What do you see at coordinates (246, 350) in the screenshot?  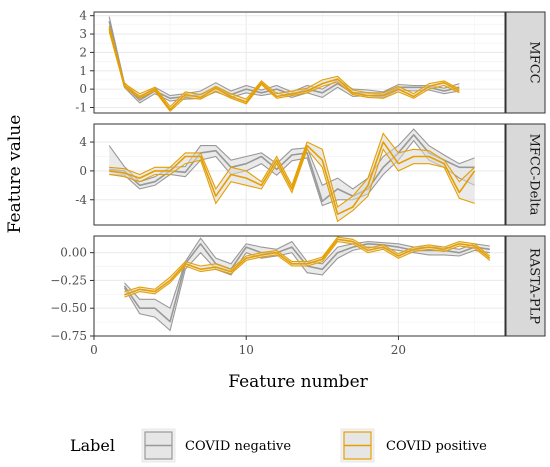 I see `x-tick-label: 10` at bounding box center [246, 350].